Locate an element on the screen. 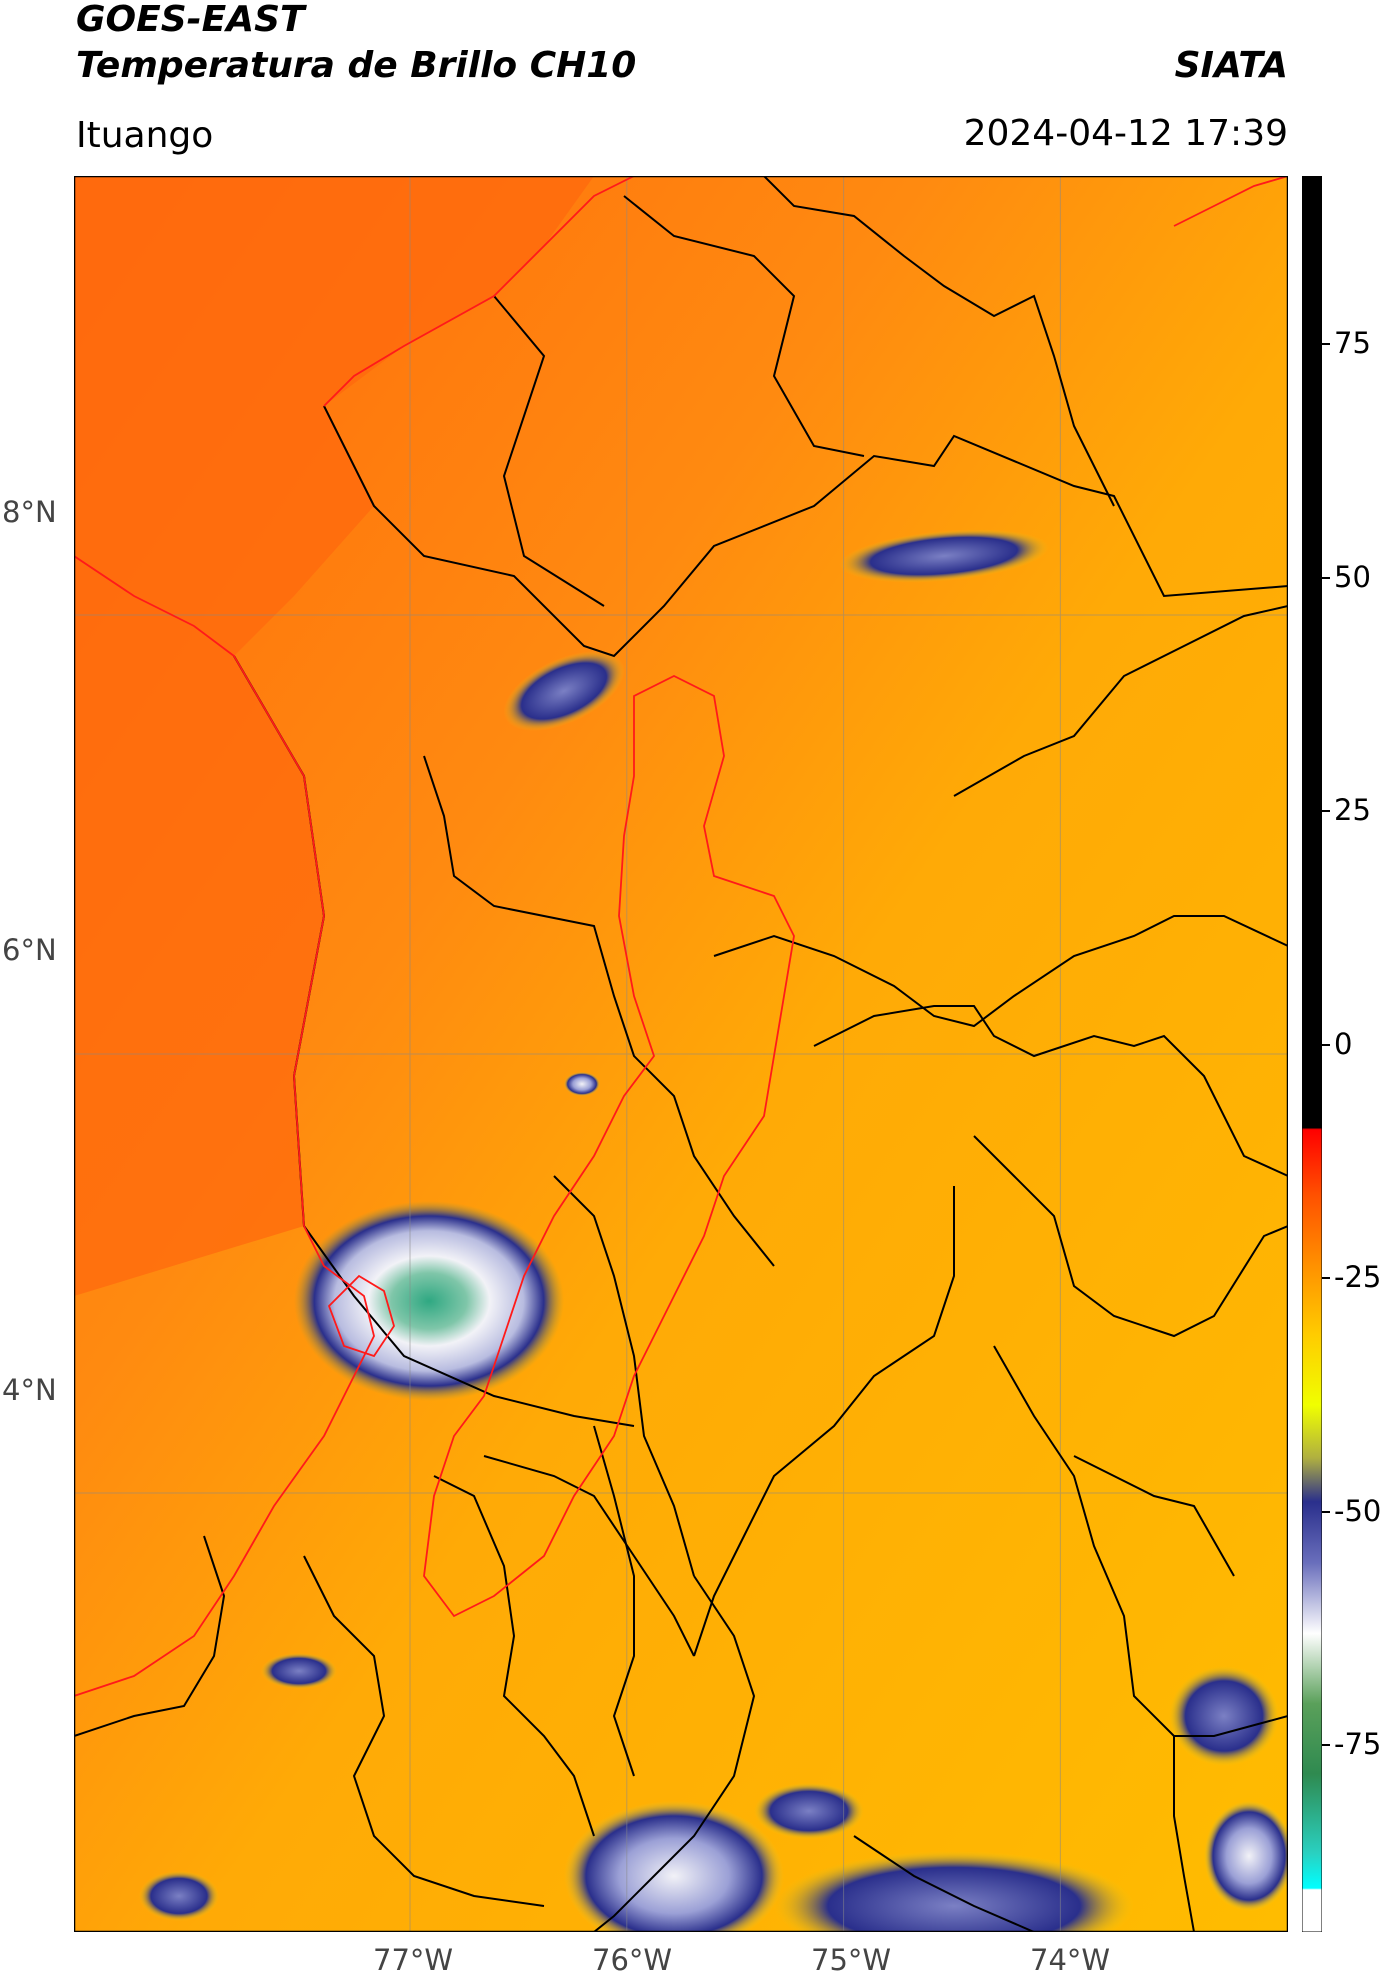 The width and height of the screenshot is (1384, 1981). lon-label-77w: 77°W is located at coordinates (413, 1960).